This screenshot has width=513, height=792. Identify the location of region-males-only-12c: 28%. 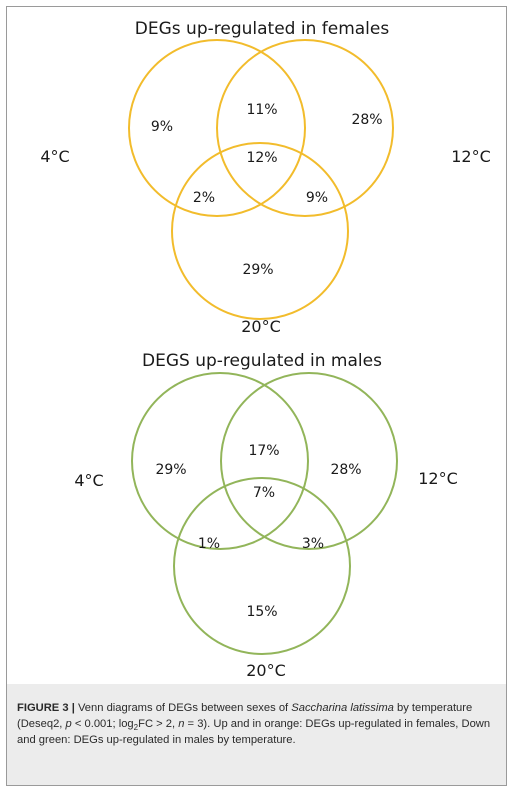
(345, 470).